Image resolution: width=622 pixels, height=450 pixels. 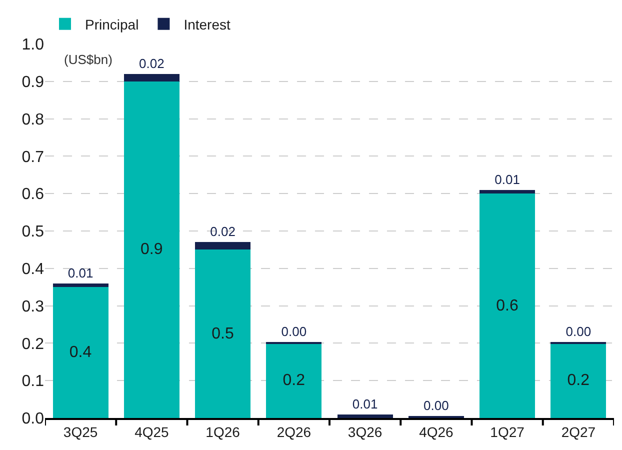 What do you see at coordinates (80, 432) in the screenshot?
I see `x-tick-label: 3Q25` at bounding box center [80, 432].